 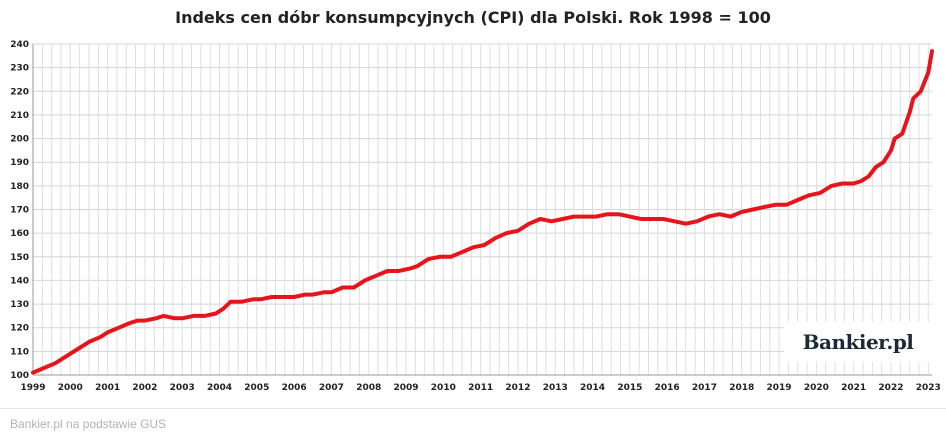 I want to click on y-tick-label: 220, so click(x=19, y=92).